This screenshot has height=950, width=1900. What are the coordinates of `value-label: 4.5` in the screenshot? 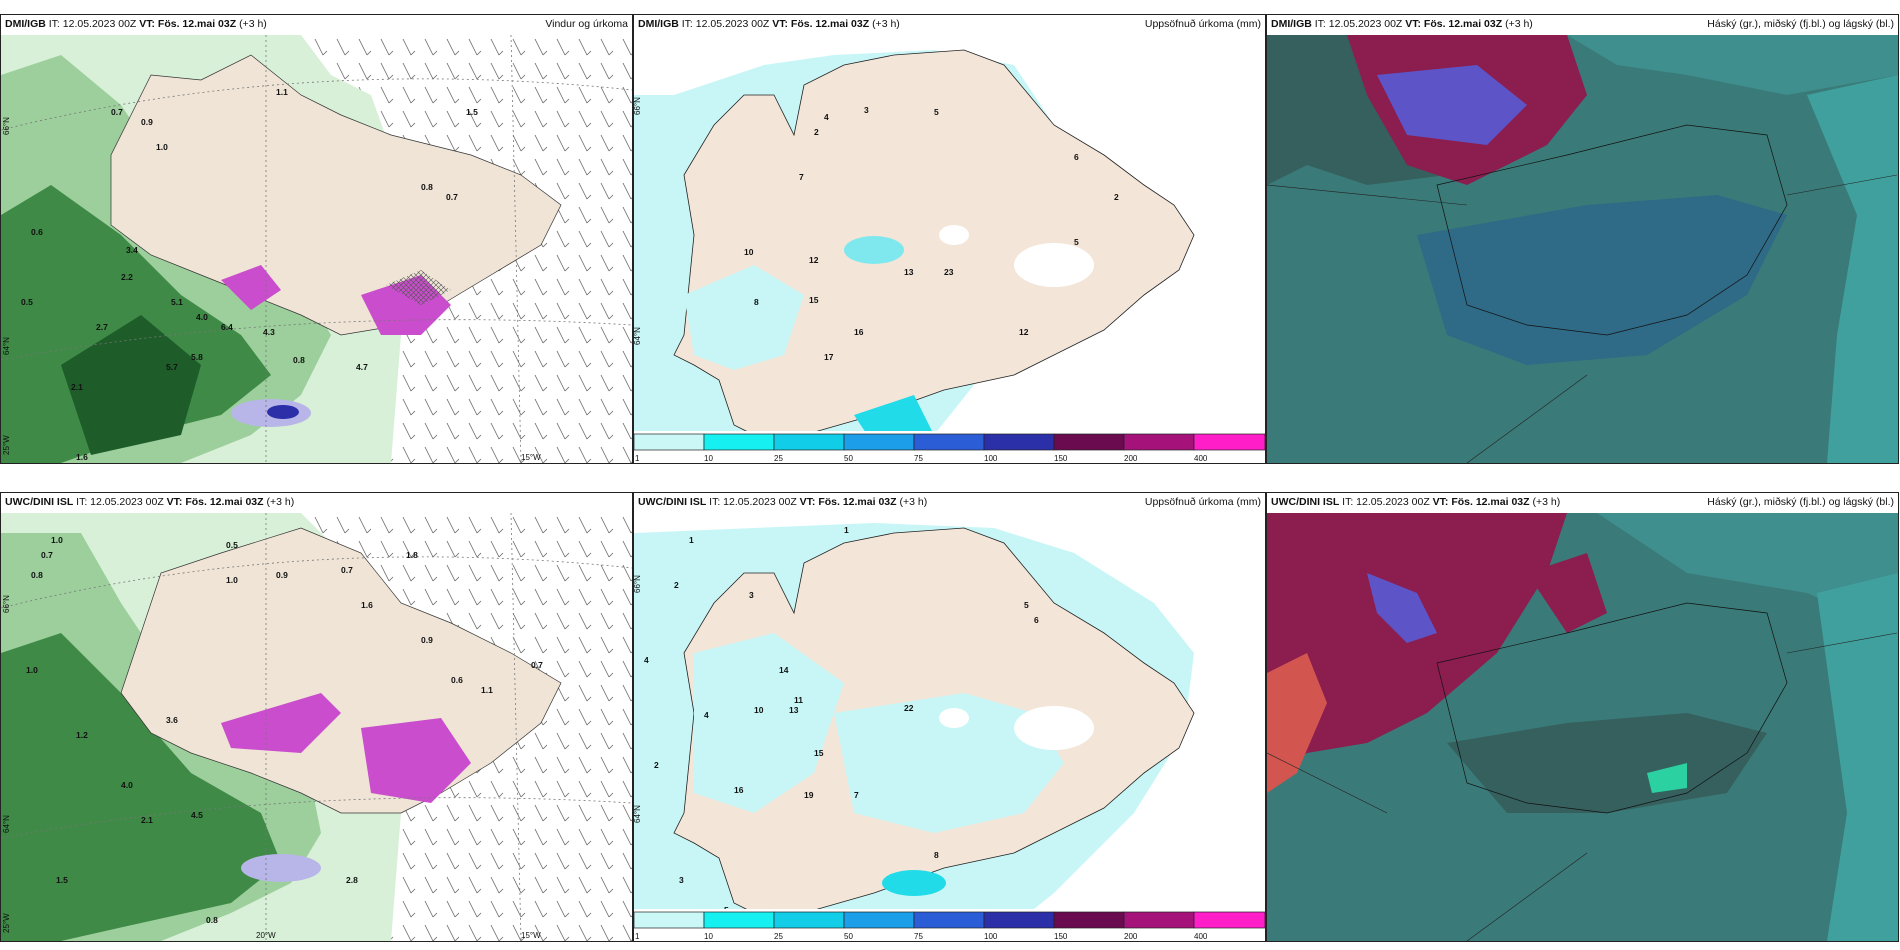 It's located at (197, 815).